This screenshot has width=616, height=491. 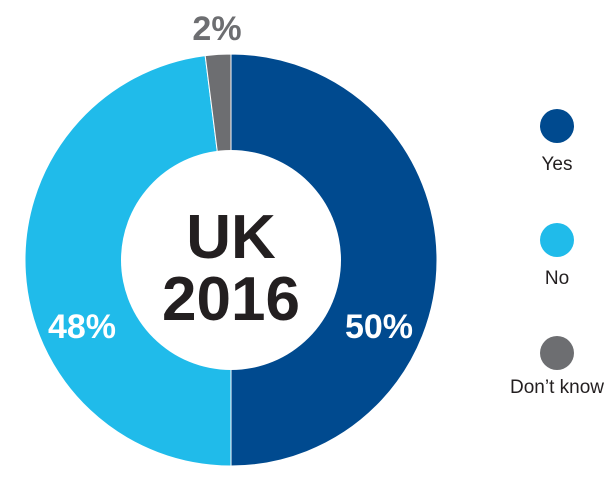 What do you see at coordinates (557, 387) in the screenshot?
I see `legend-label-dont-know: Don’t know` at bounding box center [557, 387].